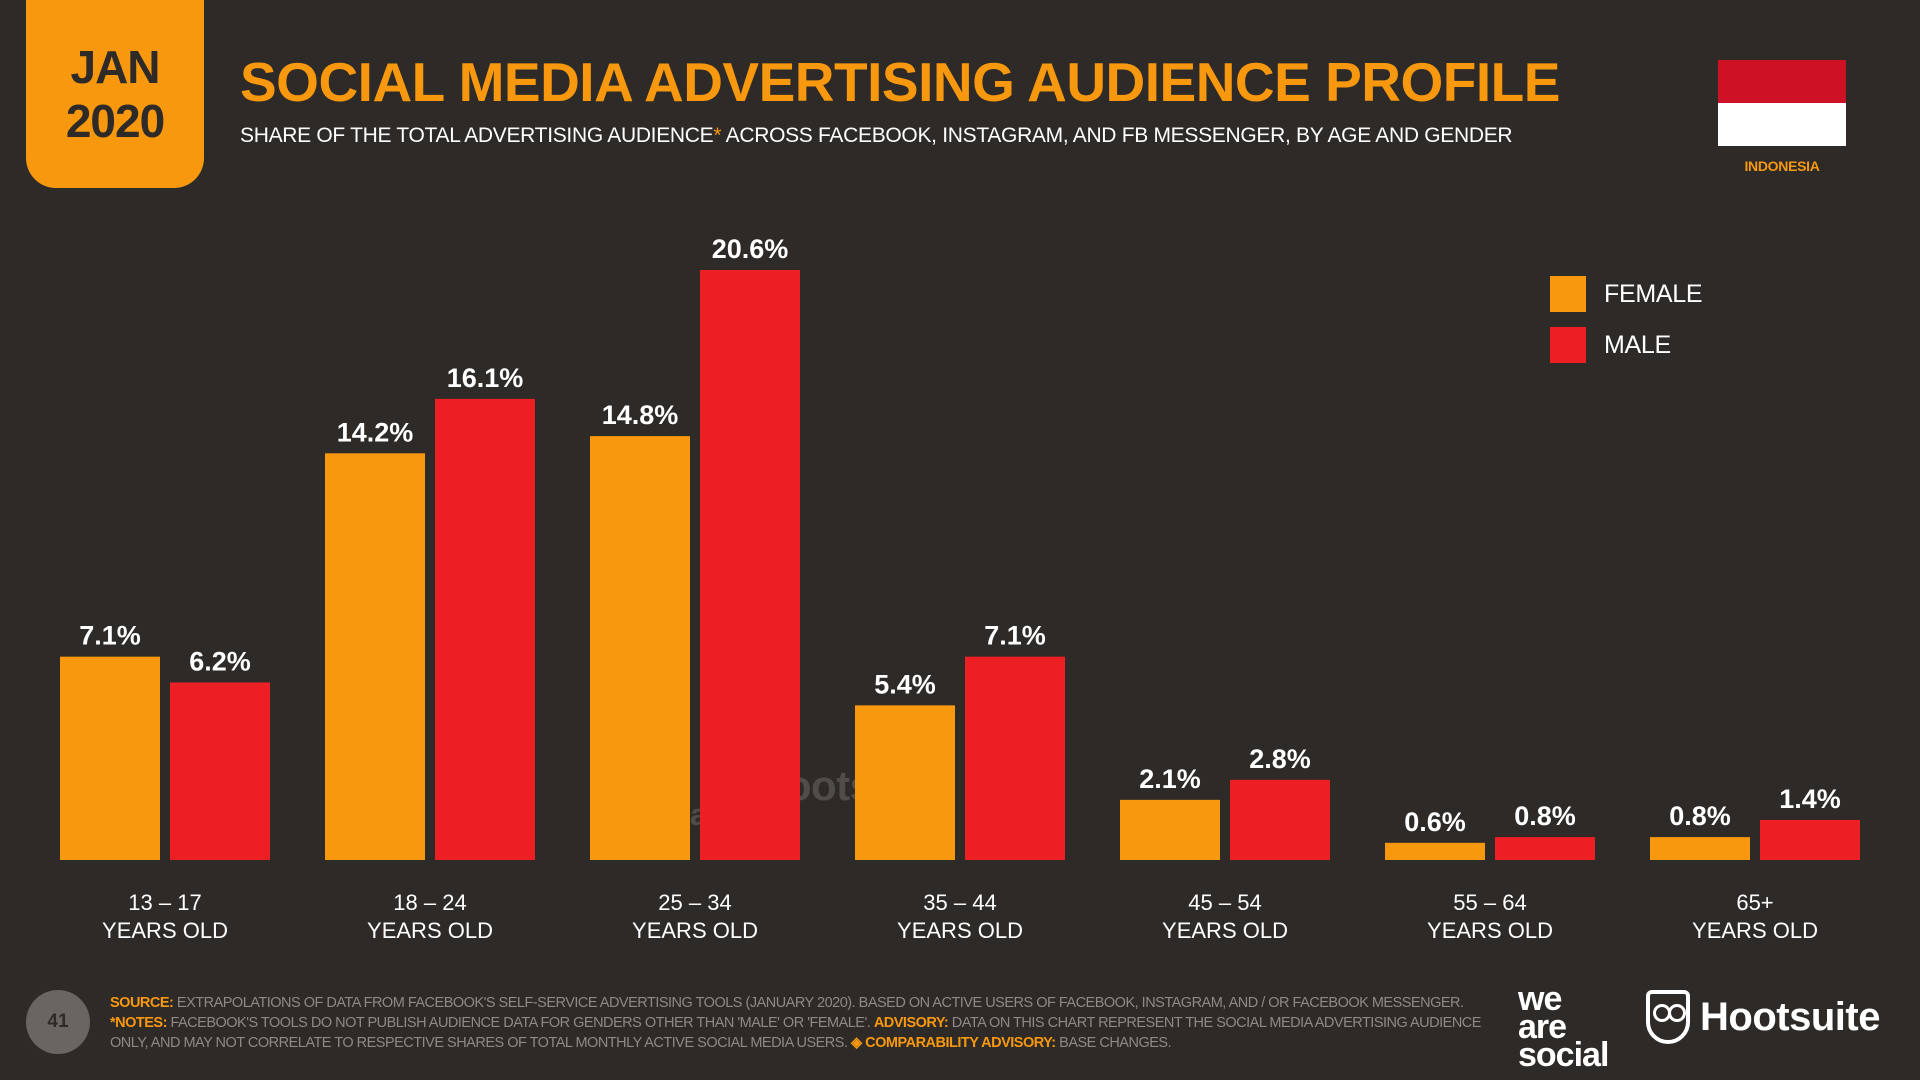  I want to click on chart-legend: FEMALE MALE, so click(1626, 327).